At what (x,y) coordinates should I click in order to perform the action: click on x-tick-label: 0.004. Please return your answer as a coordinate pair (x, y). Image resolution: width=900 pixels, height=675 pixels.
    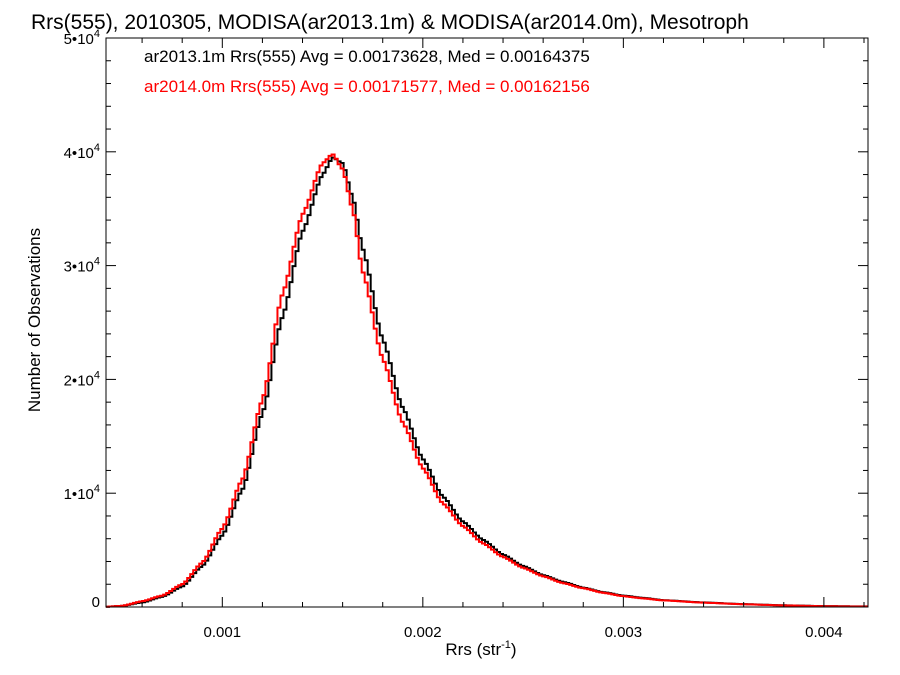
    Looking at the image, I should click on (824, 632).